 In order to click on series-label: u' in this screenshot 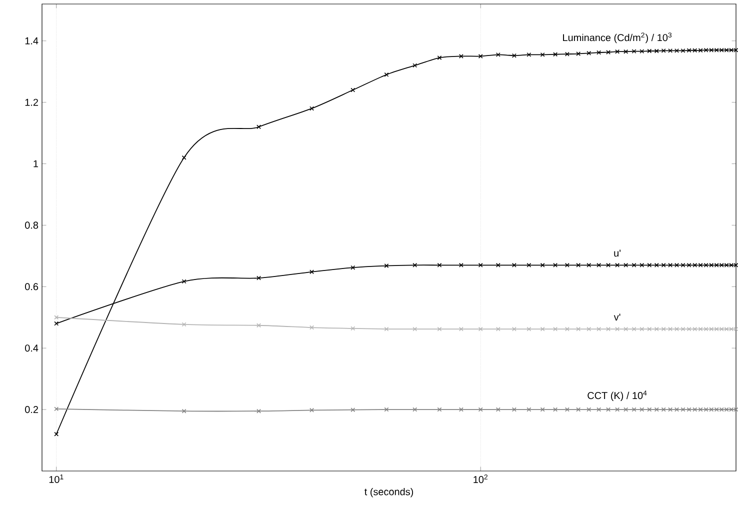, I will do `click(617, 253)`.